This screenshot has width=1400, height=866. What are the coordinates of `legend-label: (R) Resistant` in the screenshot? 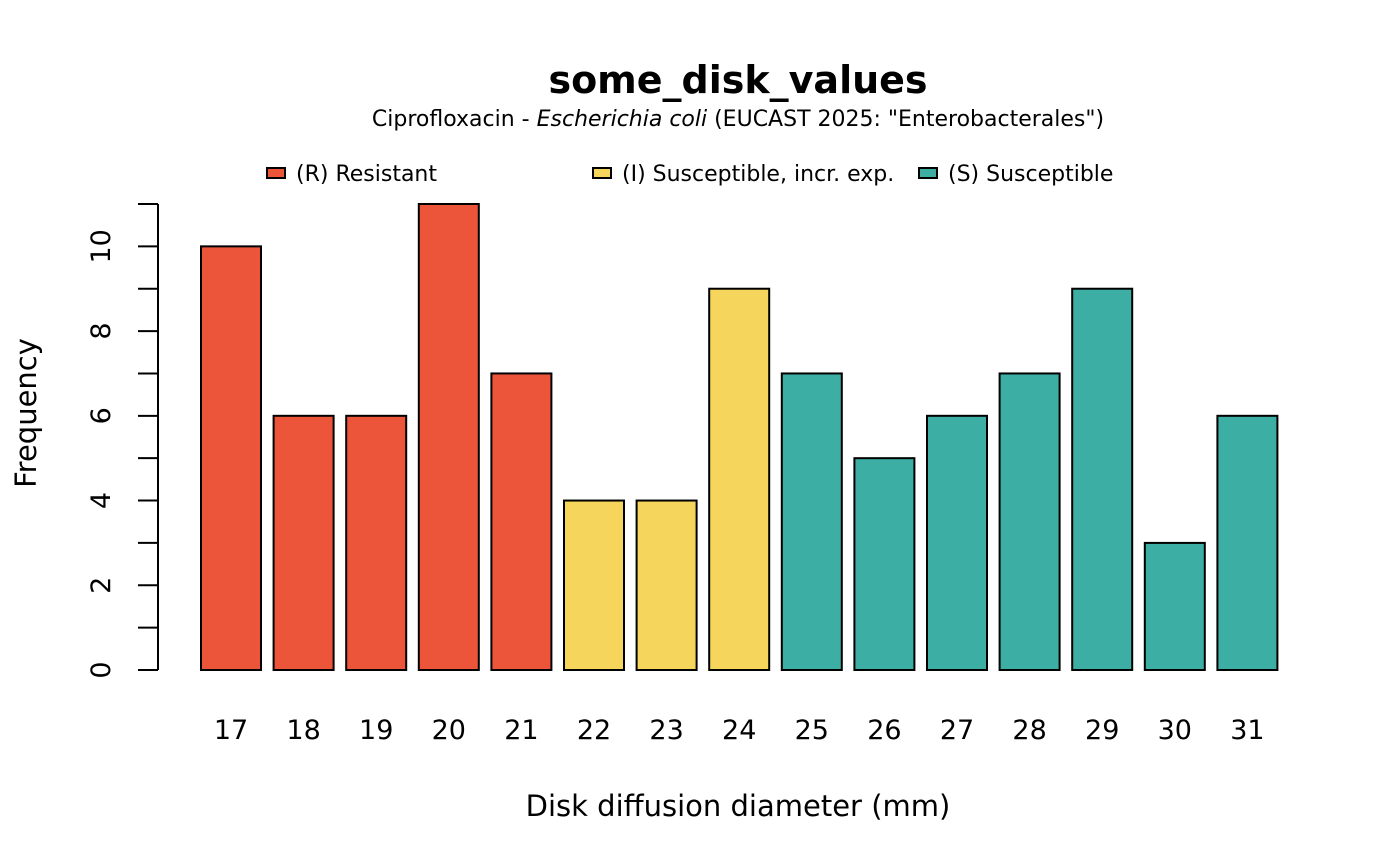 It's located at (366, 174).